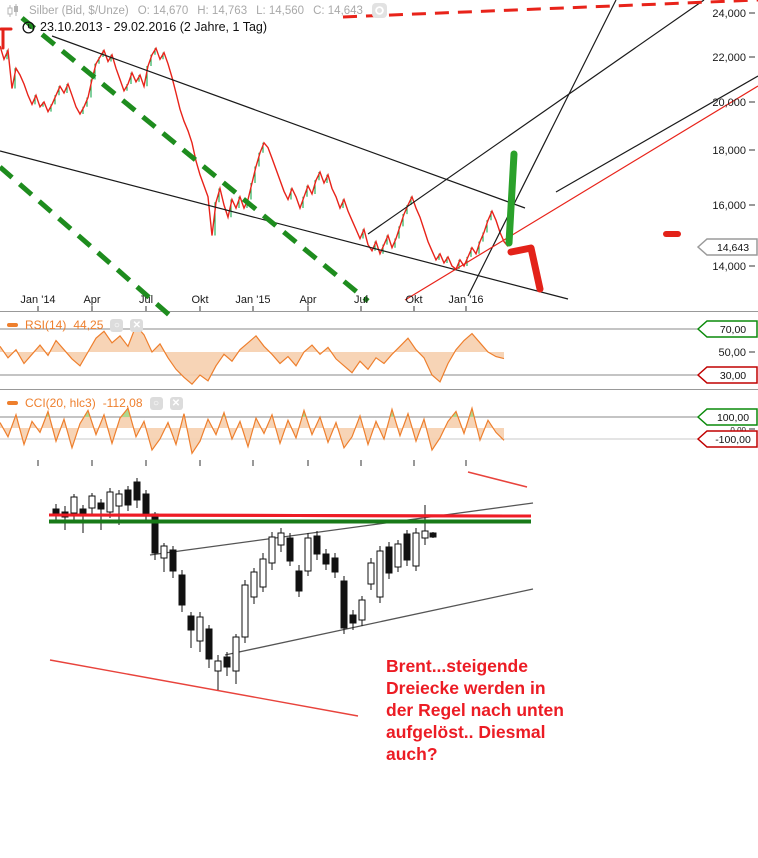 The height and width of the screenshot is (858, 758). I want to click on price-tag: 70,00, so click(727, 329).